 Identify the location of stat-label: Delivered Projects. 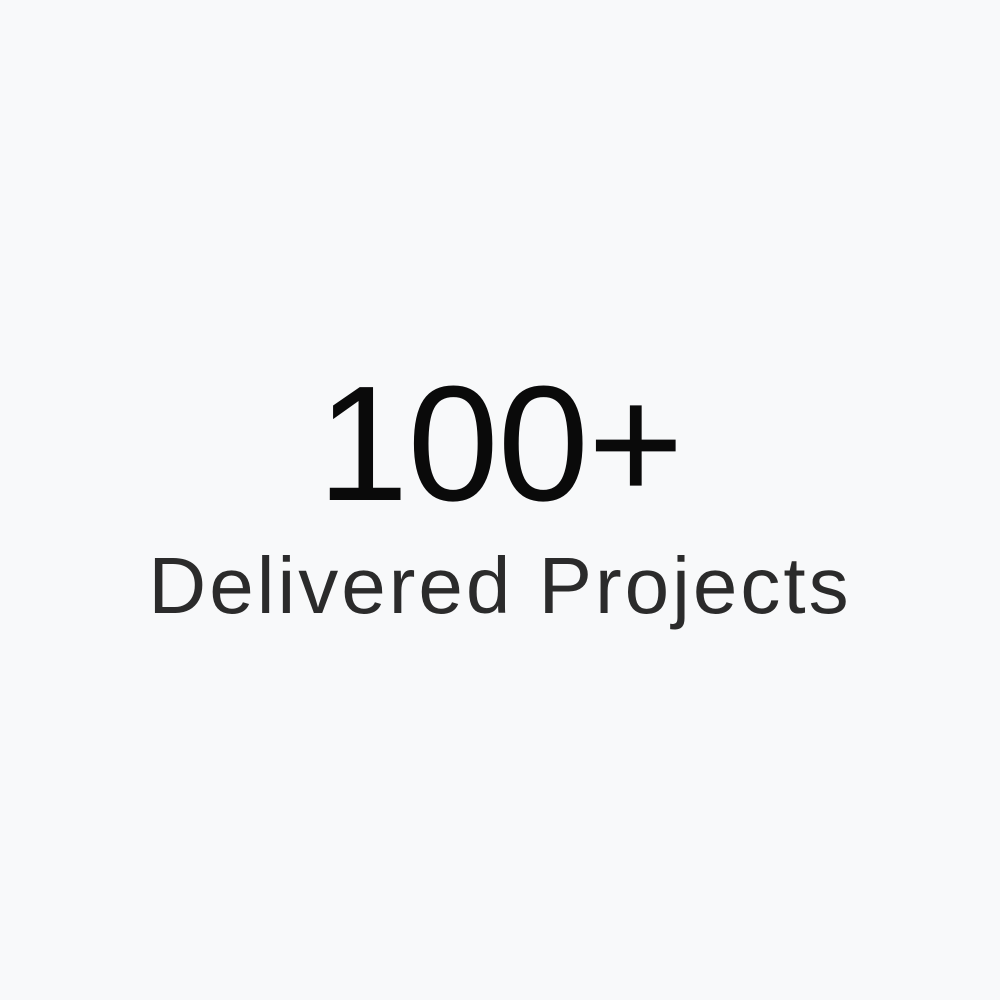
(500, 585).